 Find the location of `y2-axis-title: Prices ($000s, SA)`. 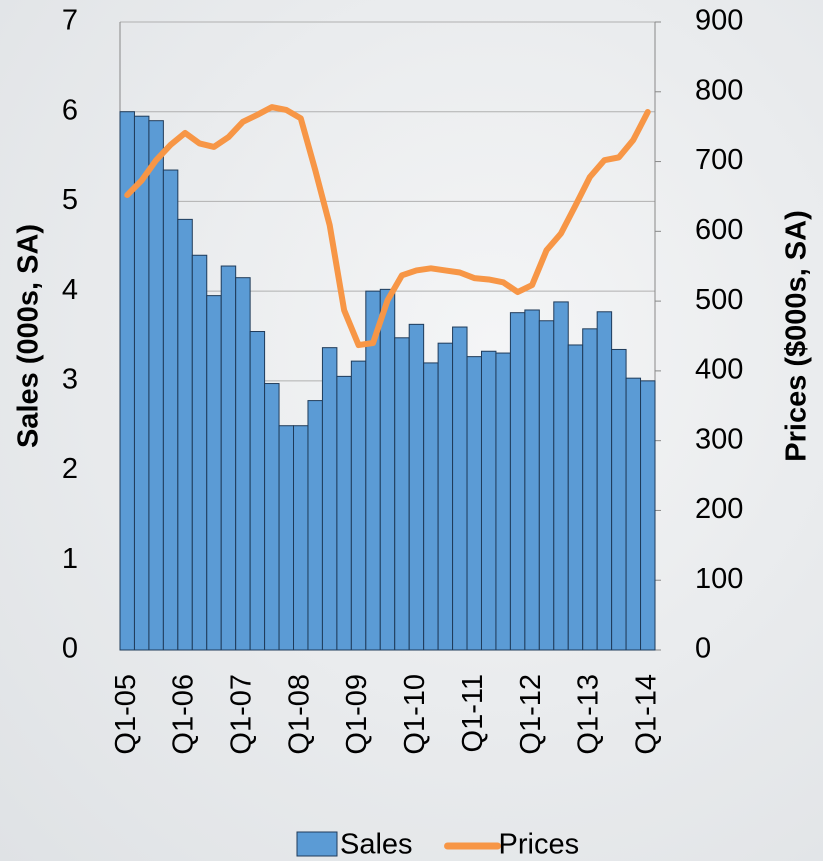

y2-axis-title: Prices ($000s, SA) is located at coordinates (797, 335).